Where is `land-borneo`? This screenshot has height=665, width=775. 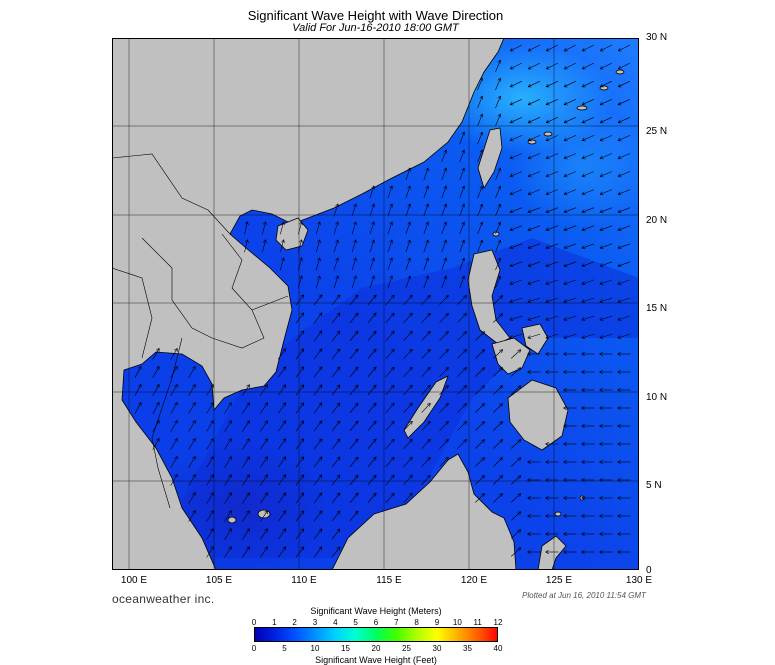
land-borneo is located at coordinates (424, 511).